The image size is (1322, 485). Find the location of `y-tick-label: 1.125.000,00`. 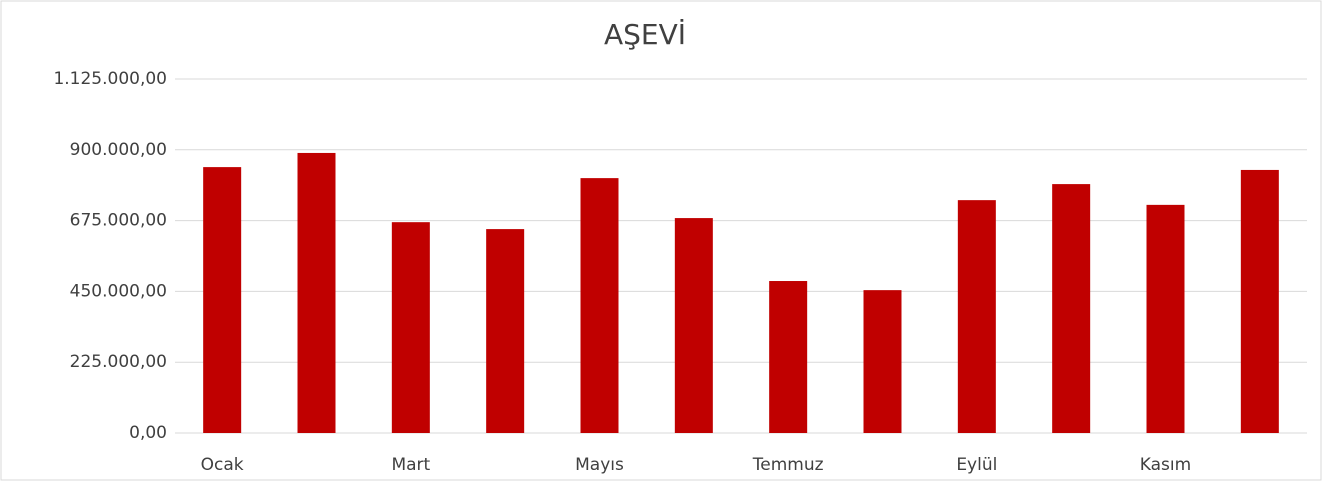

y-tick-label: 1.125.000,00 is located at coordinates (110, 79).